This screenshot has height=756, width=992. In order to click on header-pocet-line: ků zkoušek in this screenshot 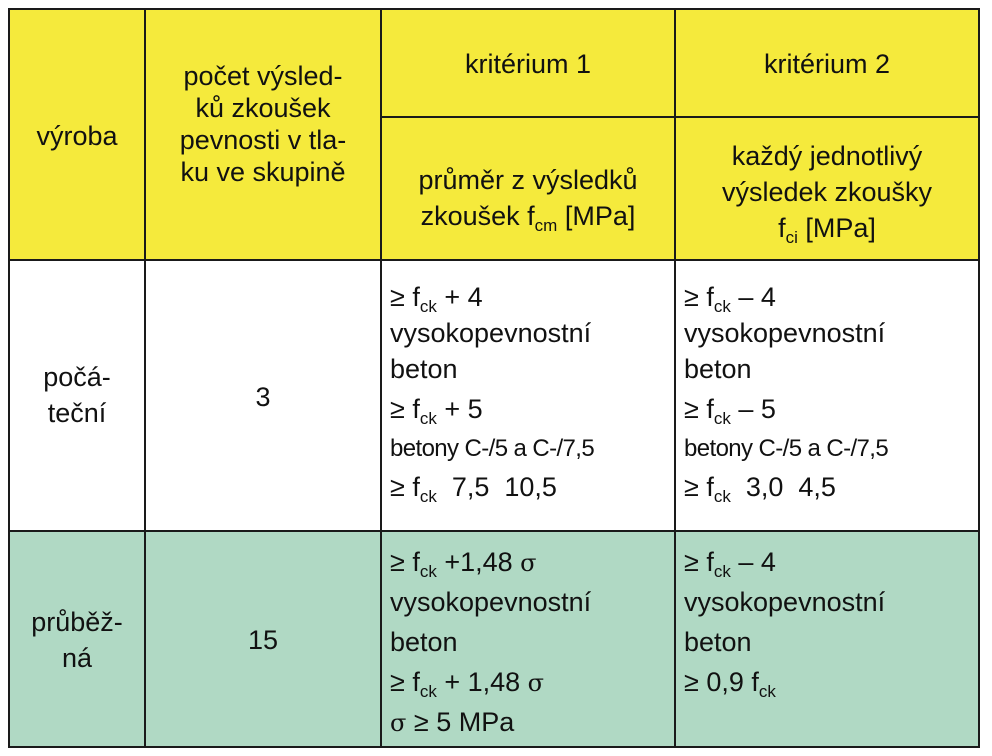, I will do `click(263, 108)`.